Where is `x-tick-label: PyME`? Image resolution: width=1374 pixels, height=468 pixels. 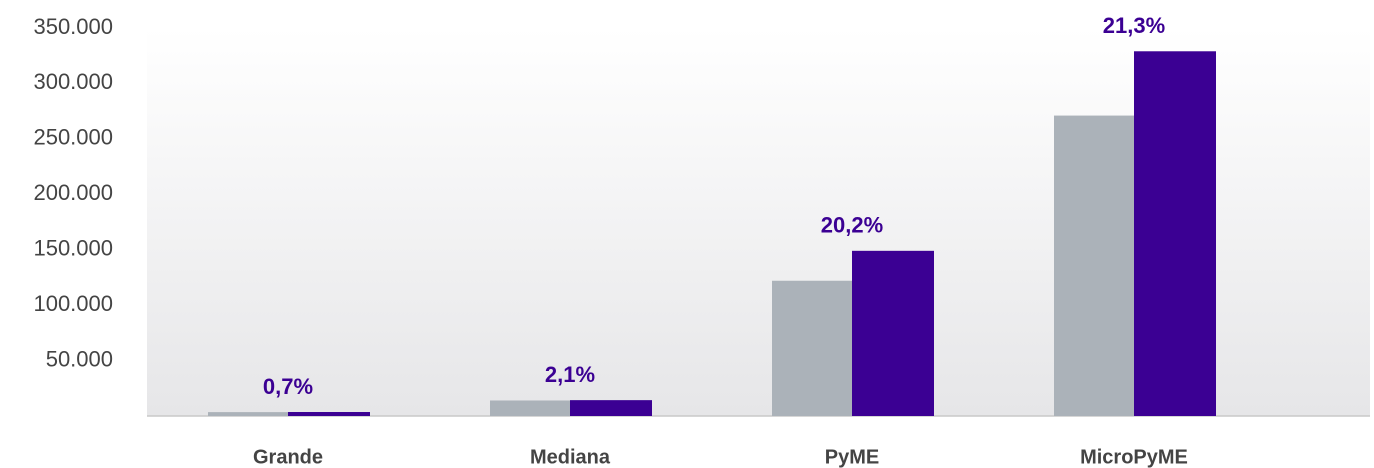 x-tick-label: PyME is located at coordinates (852, 457).